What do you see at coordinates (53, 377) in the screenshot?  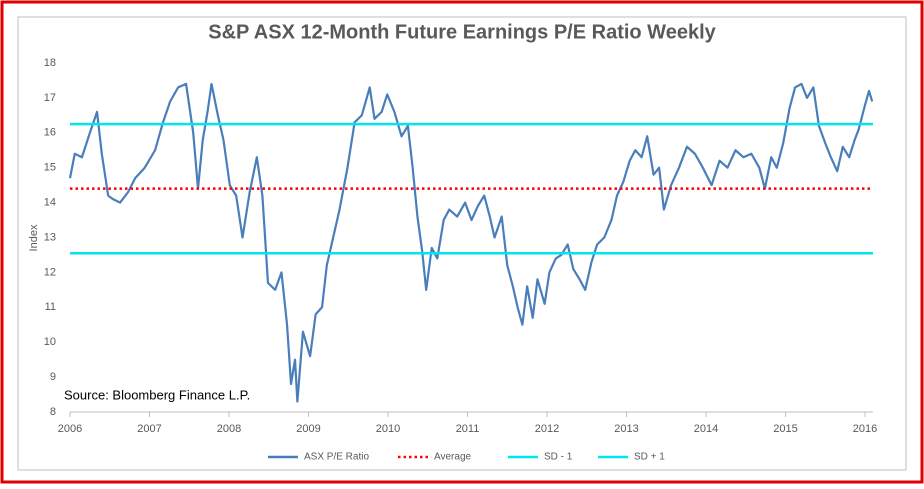 I see `y-tick-label: 9` at bounding box center [53, 377].